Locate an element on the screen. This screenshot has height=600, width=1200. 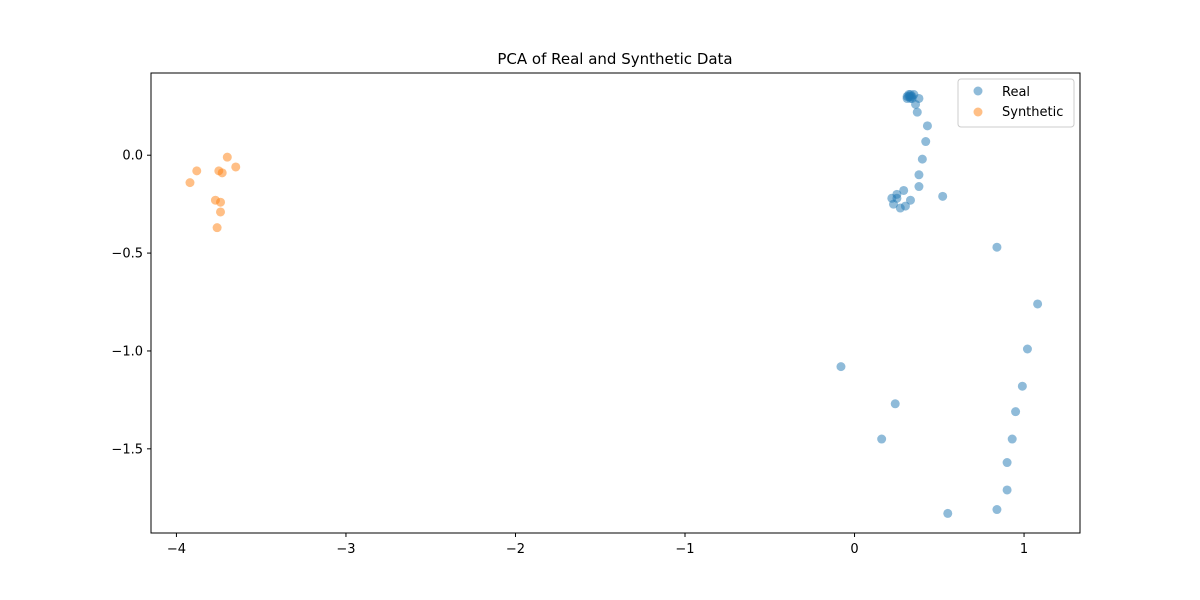
chart-title: PCA of Real and Synthetic Data is located at coordinates (614, 59).